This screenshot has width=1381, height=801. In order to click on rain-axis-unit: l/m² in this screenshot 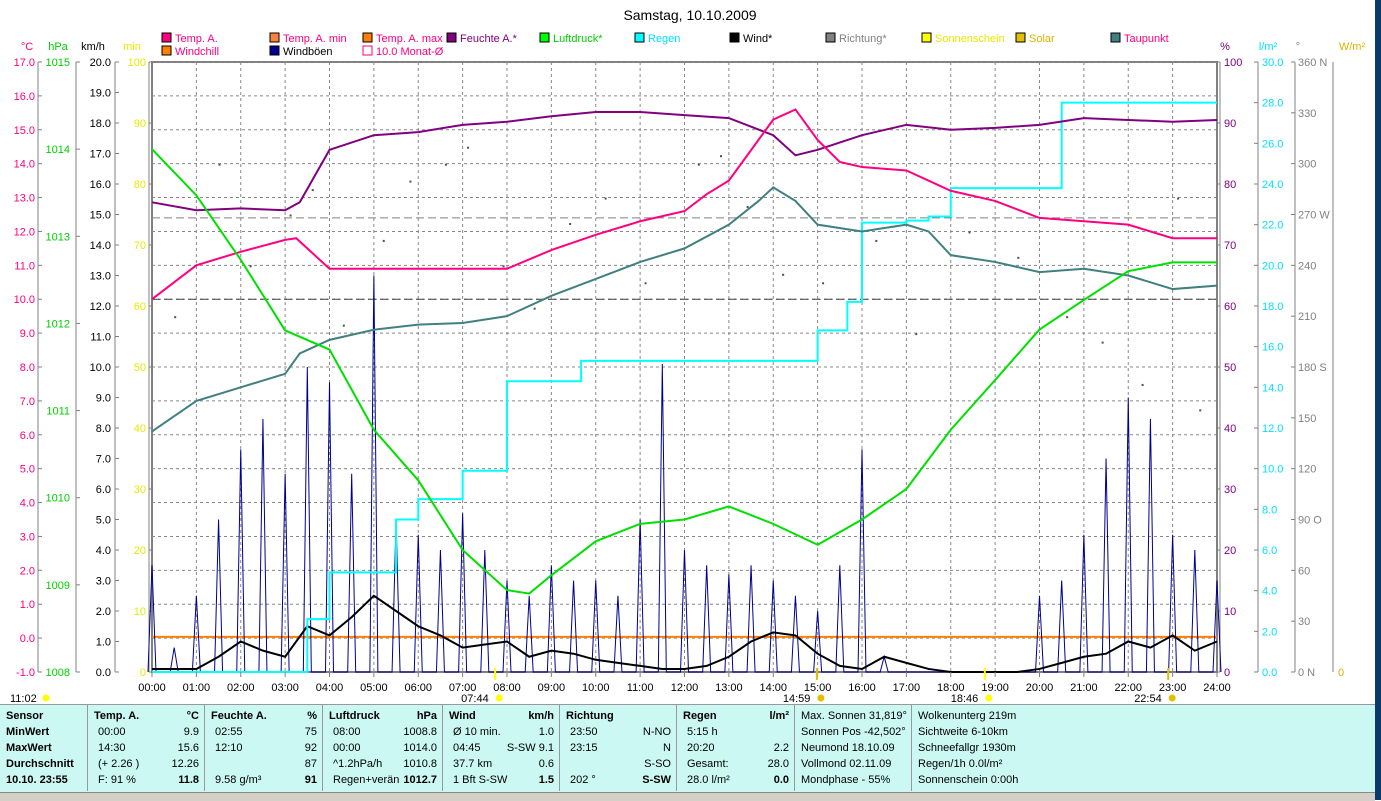, I will do `click(1268, 47)`.